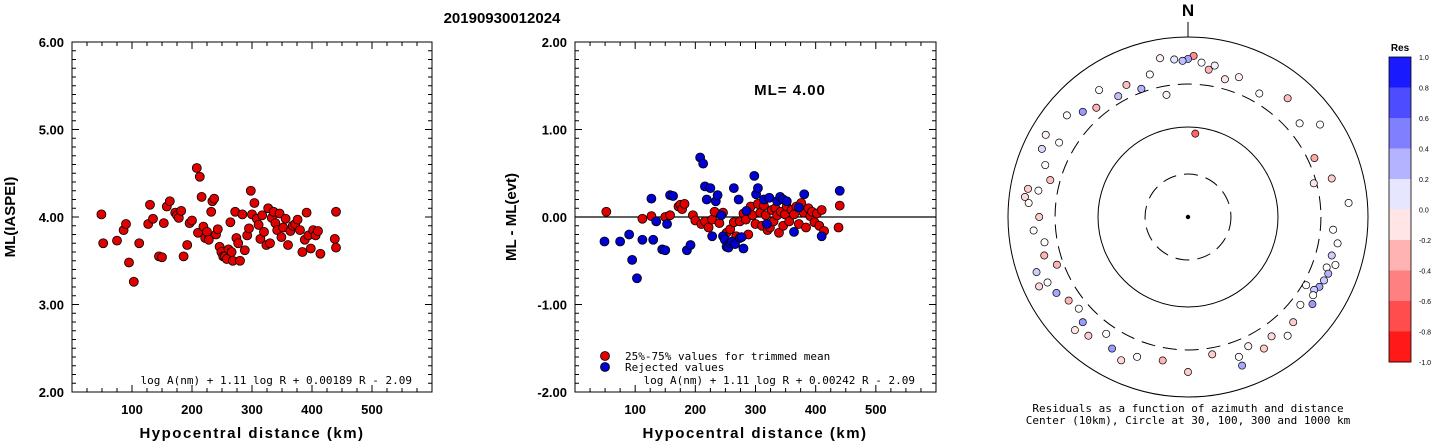  I want to click on x-axis-label: Hypocentral distance (km), so click(754, 433).